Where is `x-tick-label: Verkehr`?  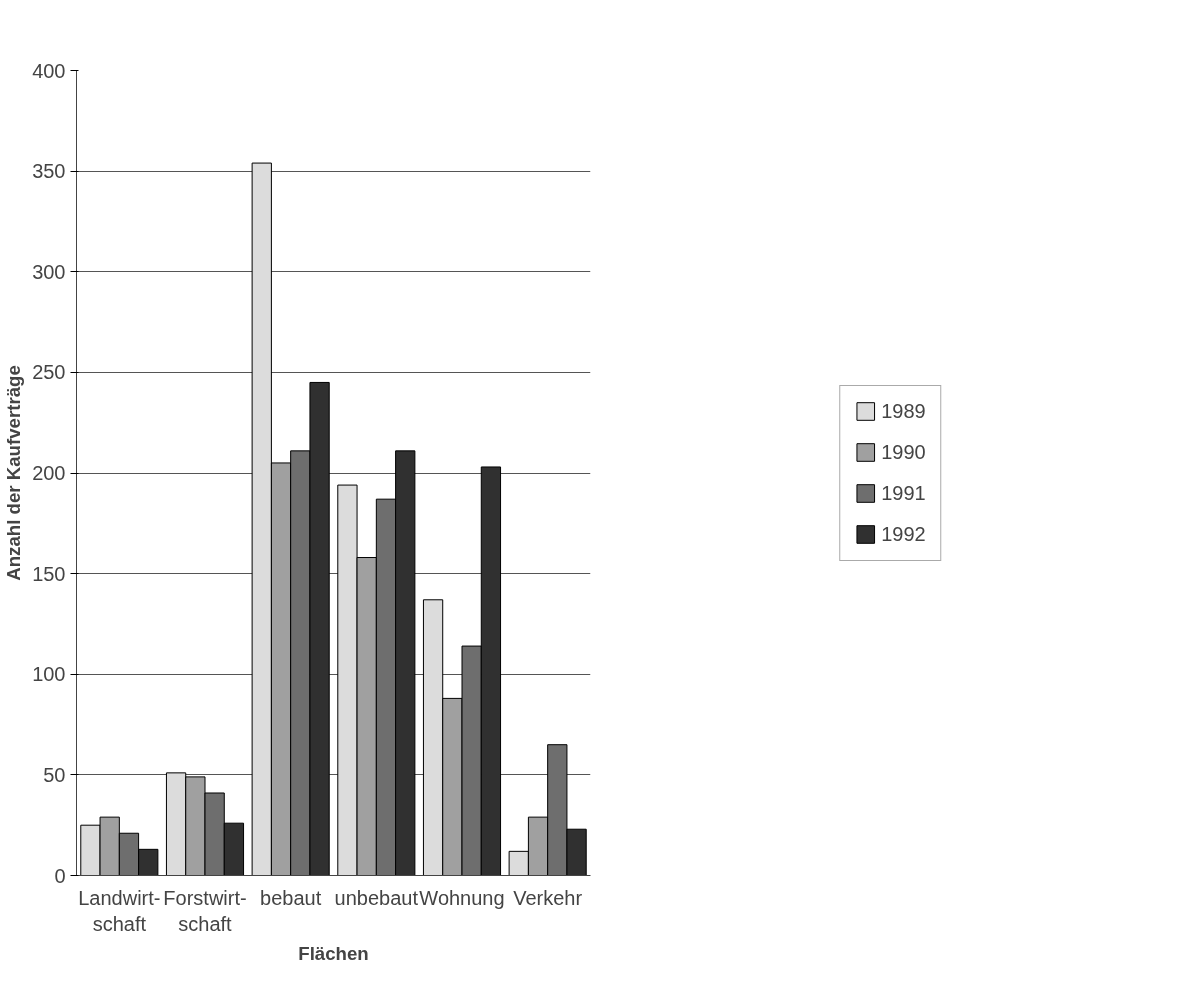
x-tick-label: Verkehr is located at coordinates (548, 897).